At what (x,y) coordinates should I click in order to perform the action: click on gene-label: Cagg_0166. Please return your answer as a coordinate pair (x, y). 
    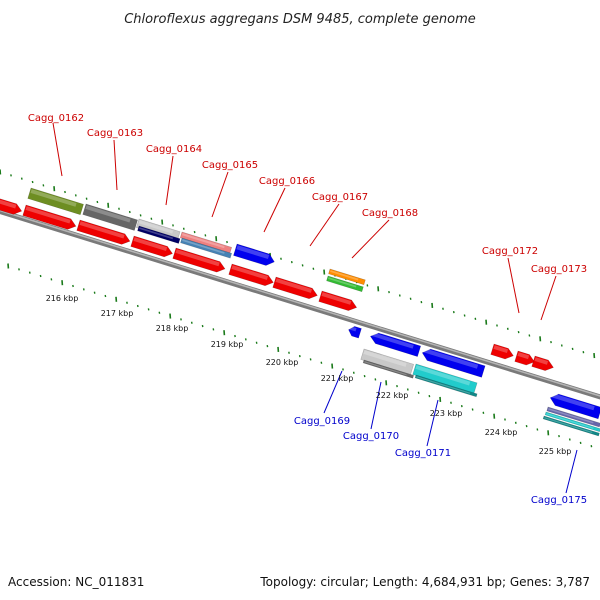
    Looking at the image, I should click on (287, 181).